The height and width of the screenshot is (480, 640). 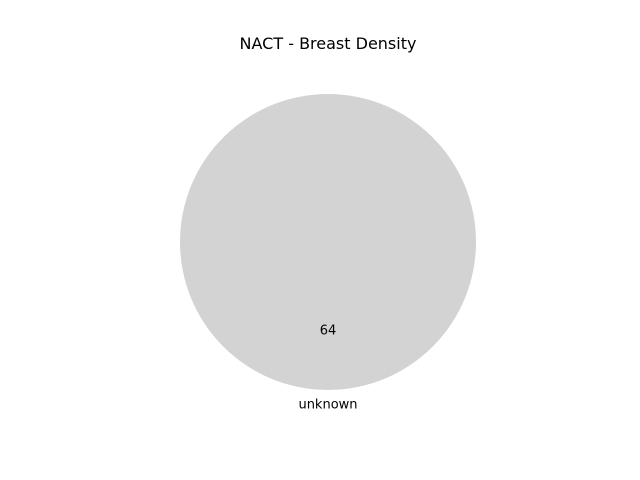 What do you see at coordinates (328, 330) in the screenshot?
I see `slice-value-unknown: 64` at bounding box center [328, 330].